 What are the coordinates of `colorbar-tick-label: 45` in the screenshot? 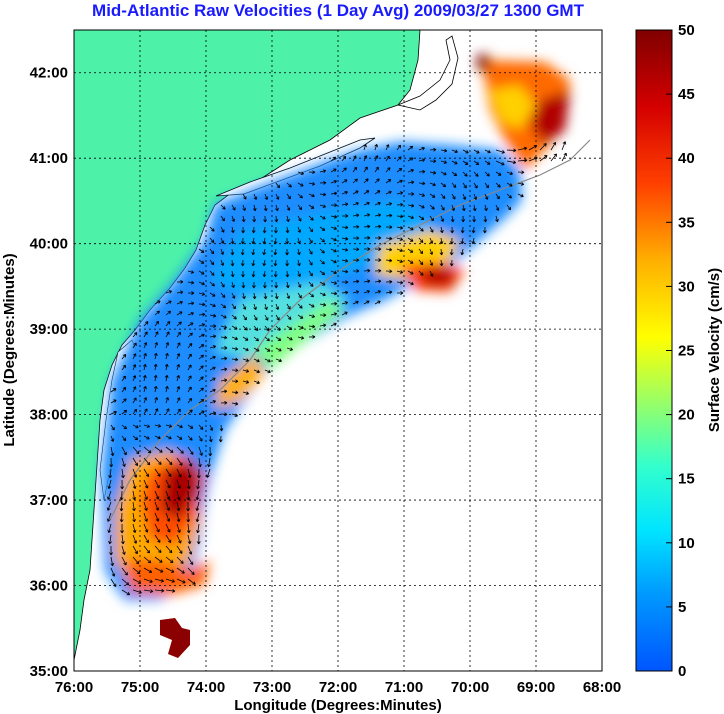 It's located at (686, 94).